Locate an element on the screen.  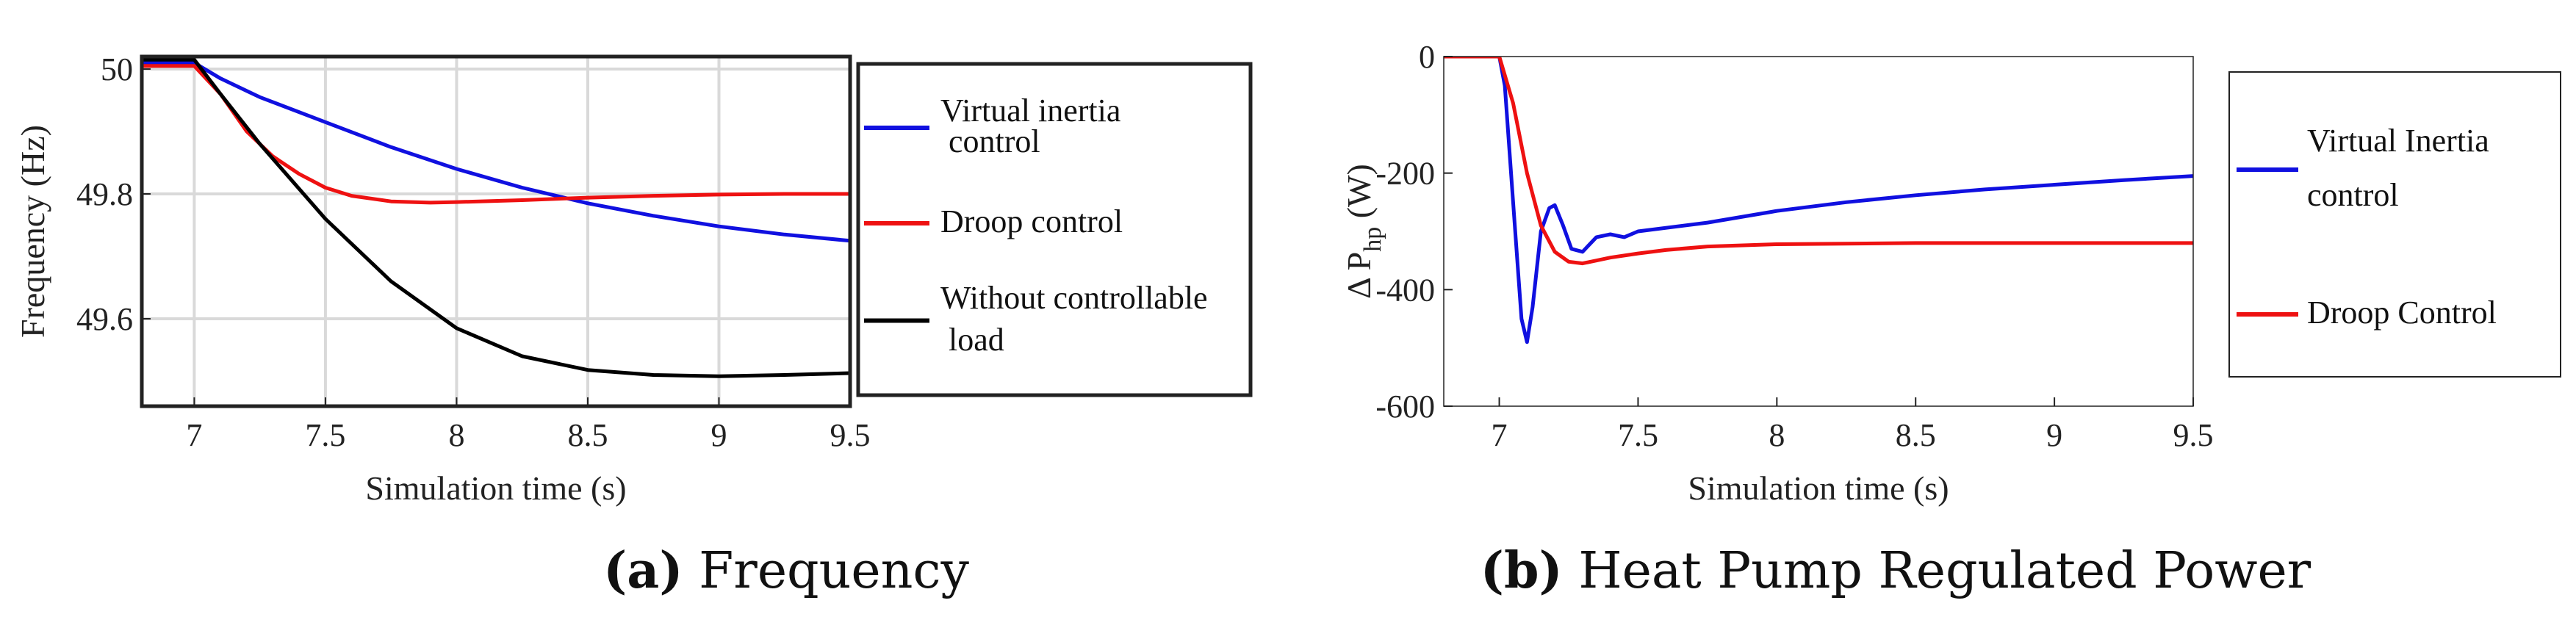
y-axis-label: Δ Php (W) is located at coordinates (1363, 232).